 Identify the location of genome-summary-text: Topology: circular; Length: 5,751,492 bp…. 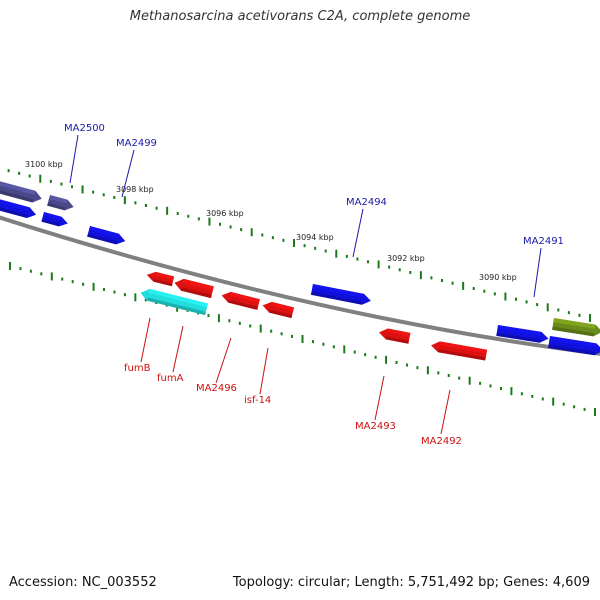
(411, 582).